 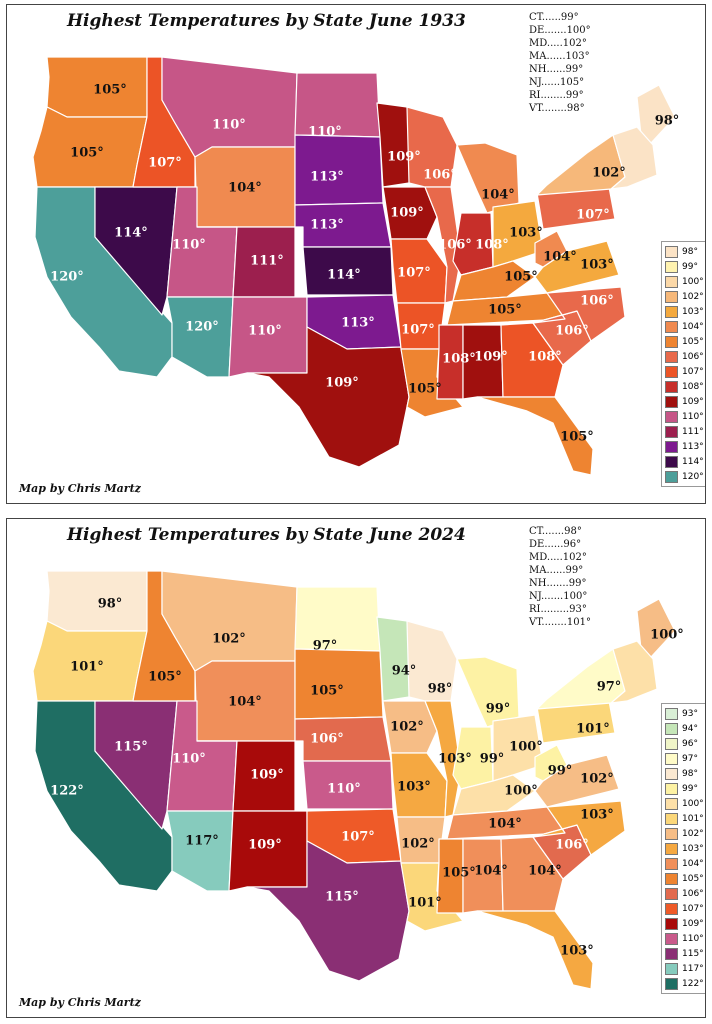 I want to click on small-state-entry: NJ......105°, so click(x=557, y=82).